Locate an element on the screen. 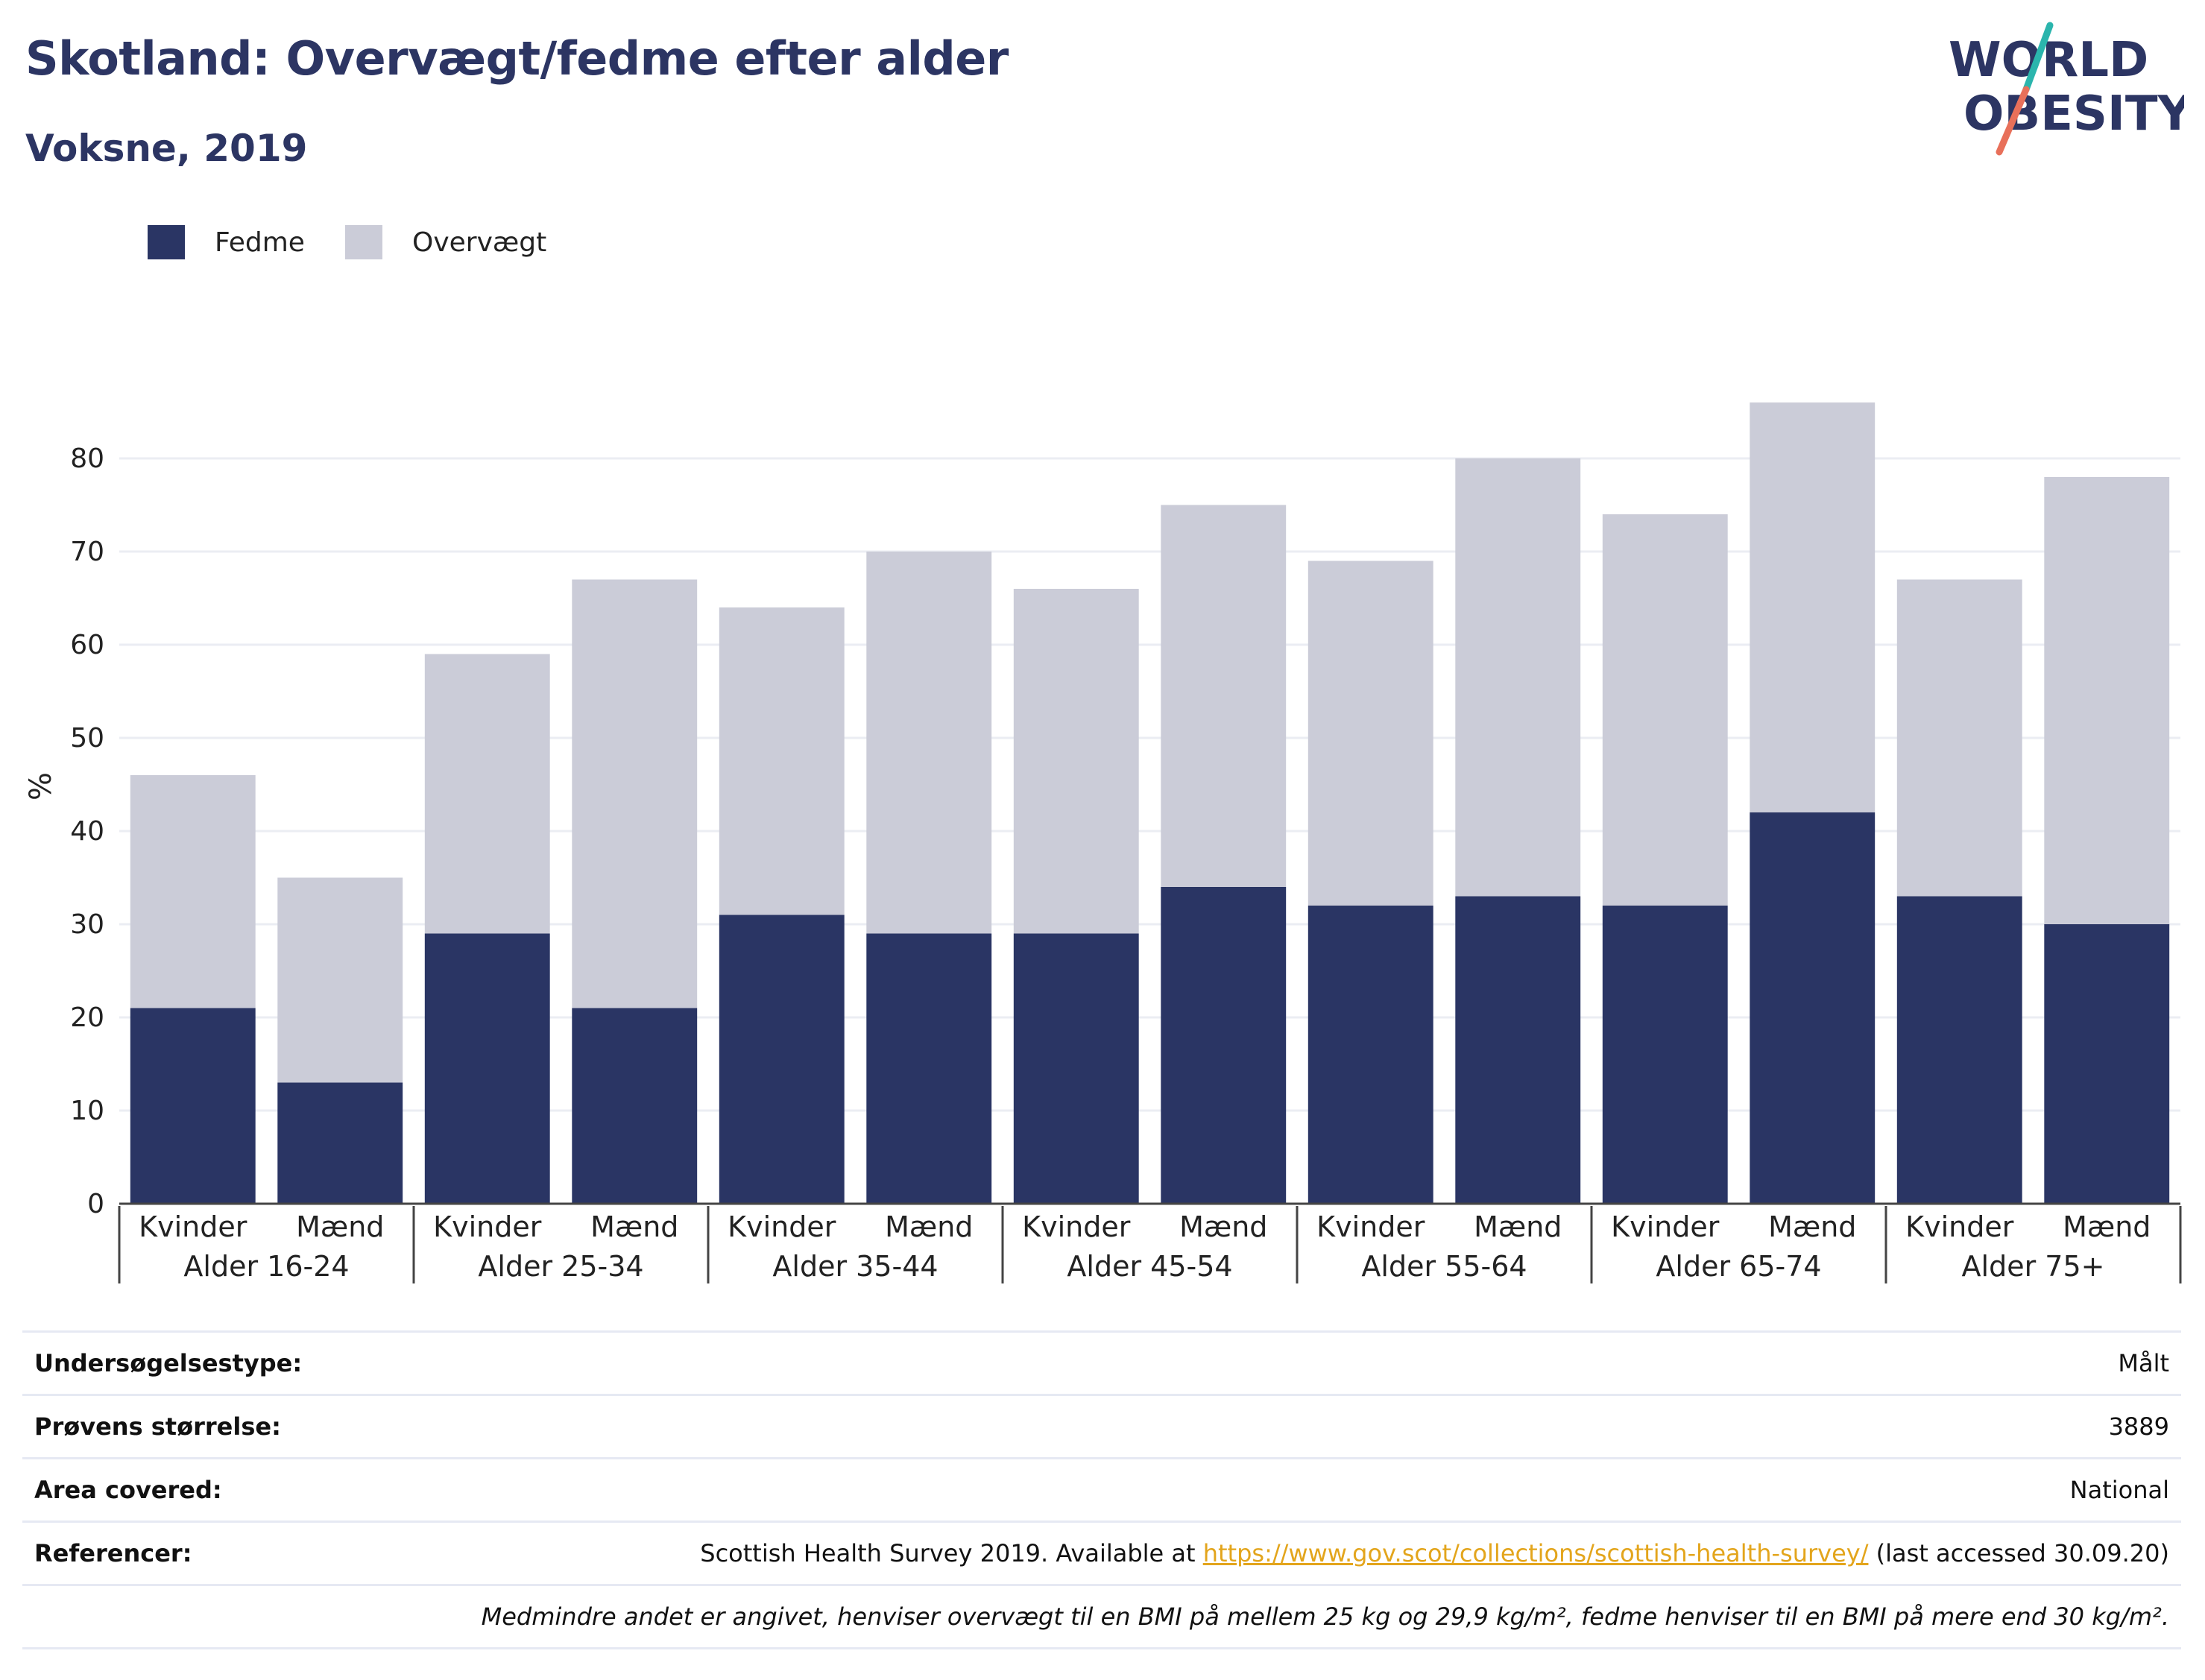  legend-item-overvaegt: Overvægt is located at coordinates (445, 242).